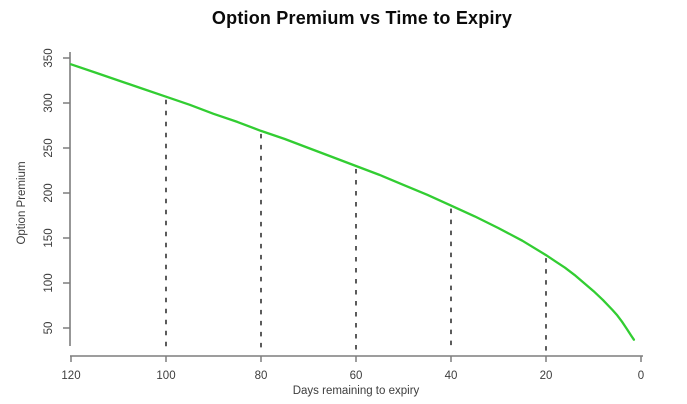  Describe the element at coordinates (261, 376) in the screenshot. I see `x-tick-label: 80` at that location.